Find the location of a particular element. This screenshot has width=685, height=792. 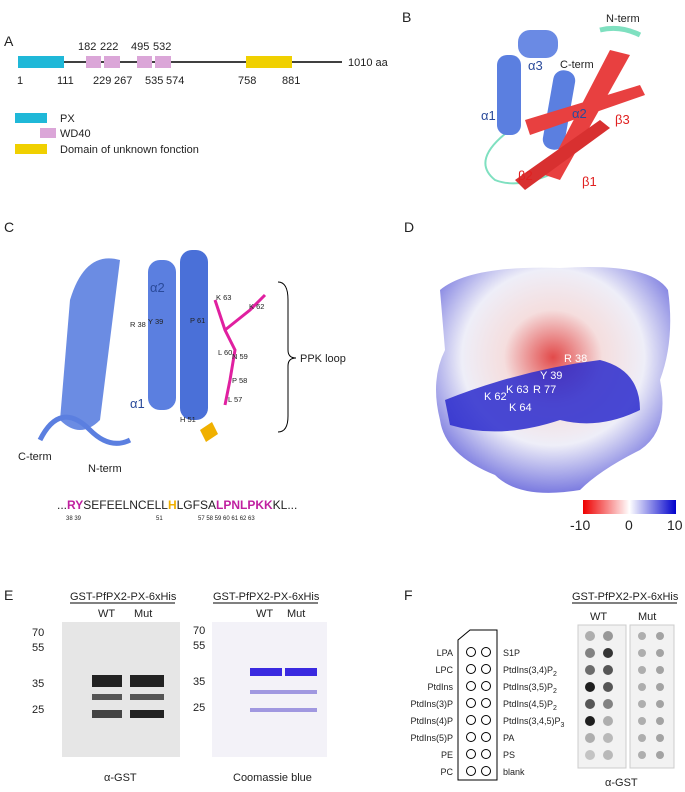

lipid-label: PtdIns(3,4)P2 is located at coordinates (530, 671).